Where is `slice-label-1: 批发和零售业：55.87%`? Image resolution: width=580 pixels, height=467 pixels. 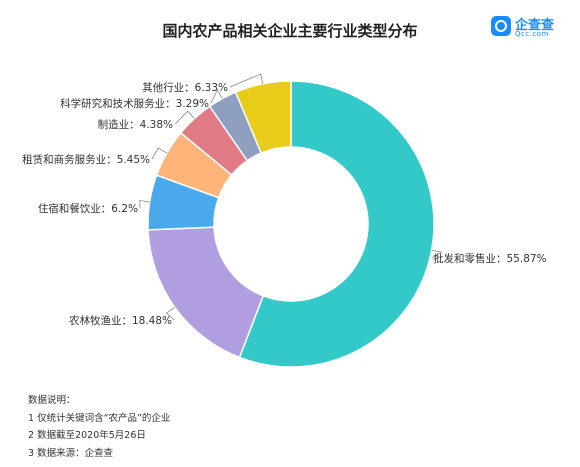 slice-label-1: 批发和零售业：55.87% is located at coordinates (490, 258).